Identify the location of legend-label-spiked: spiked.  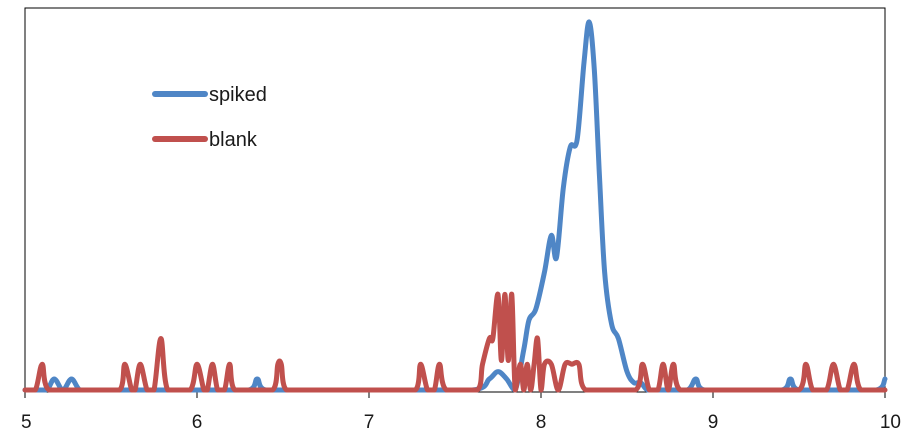
(238, 95).